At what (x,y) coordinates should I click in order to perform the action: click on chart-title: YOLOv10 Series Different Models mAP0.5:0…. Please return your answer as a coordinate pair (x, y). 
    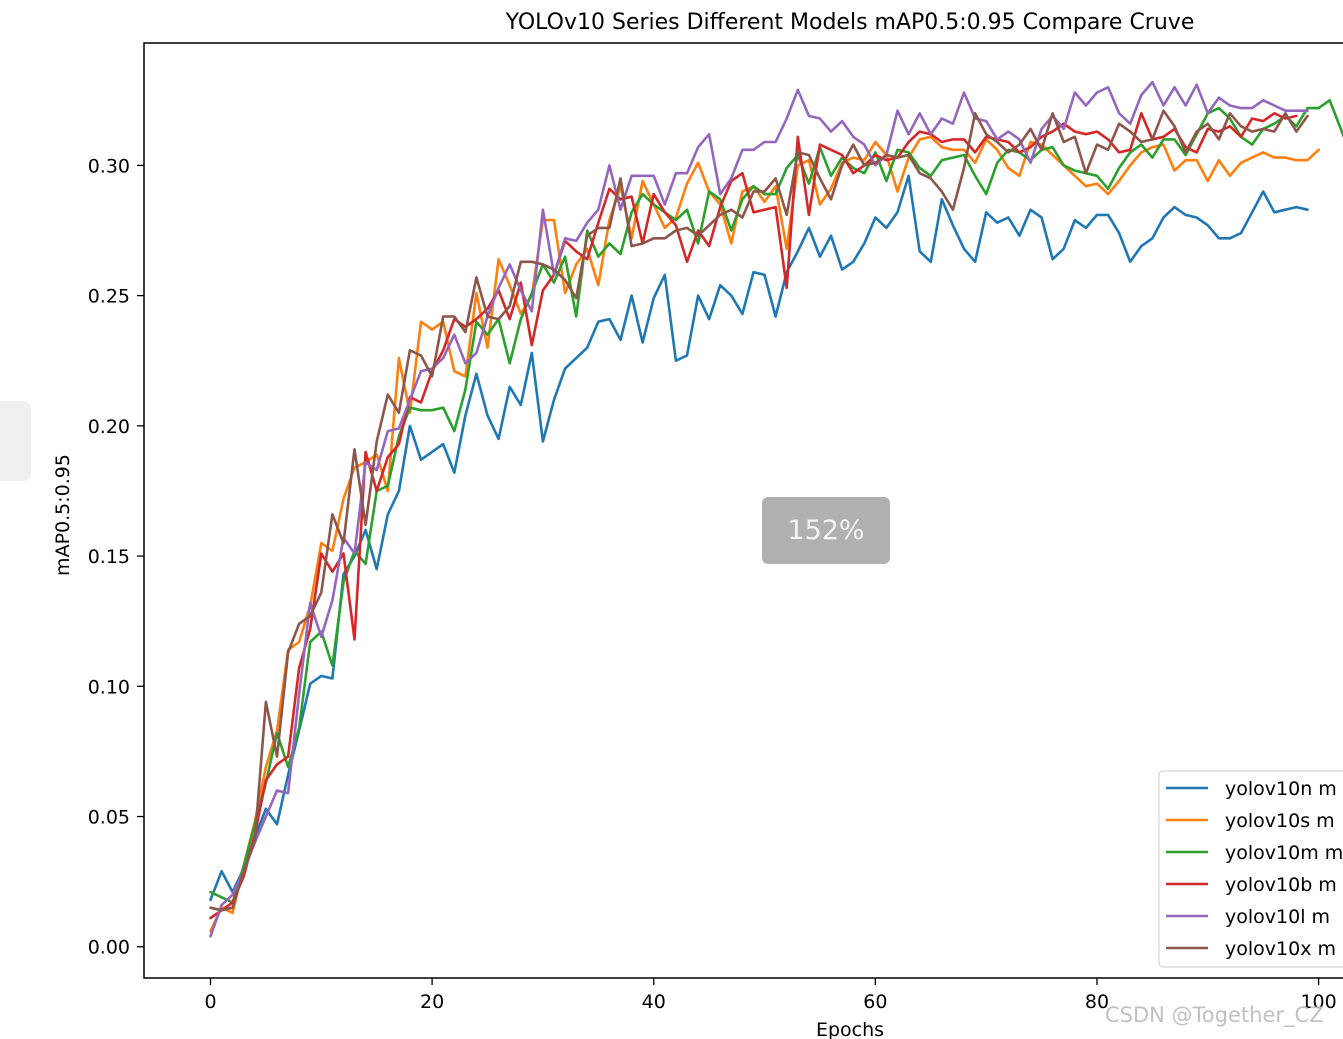
    Looking at the image, I should click on (850, 22).